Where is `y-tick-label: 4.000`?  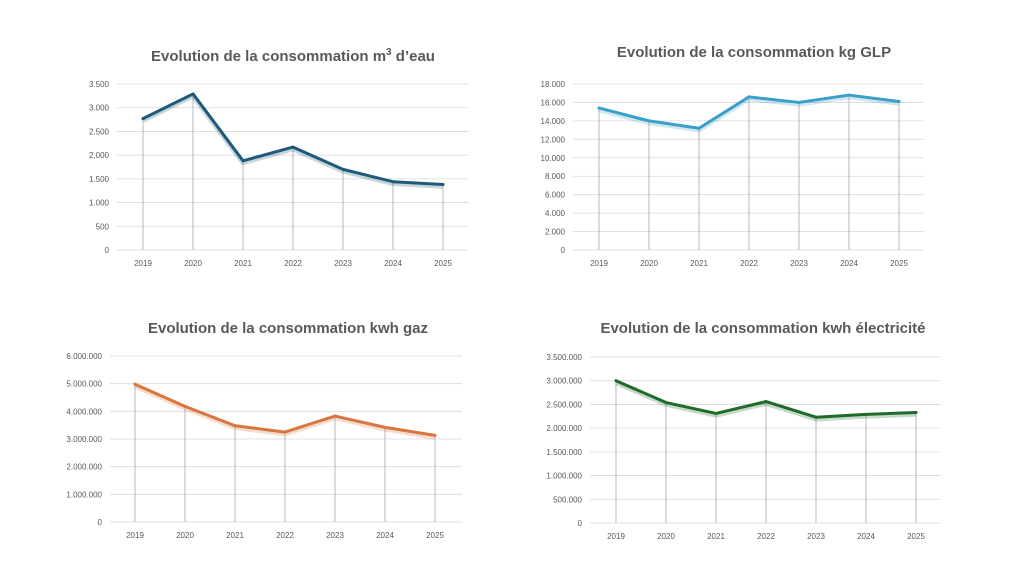 y-tick-label: 4.000 is located at coordinates (555, 213).